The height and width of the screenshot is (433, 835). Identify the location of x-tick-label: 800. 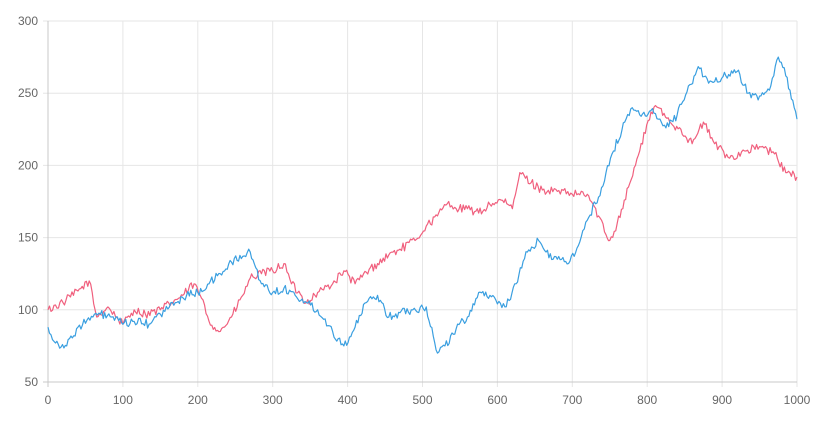
(647, 400).